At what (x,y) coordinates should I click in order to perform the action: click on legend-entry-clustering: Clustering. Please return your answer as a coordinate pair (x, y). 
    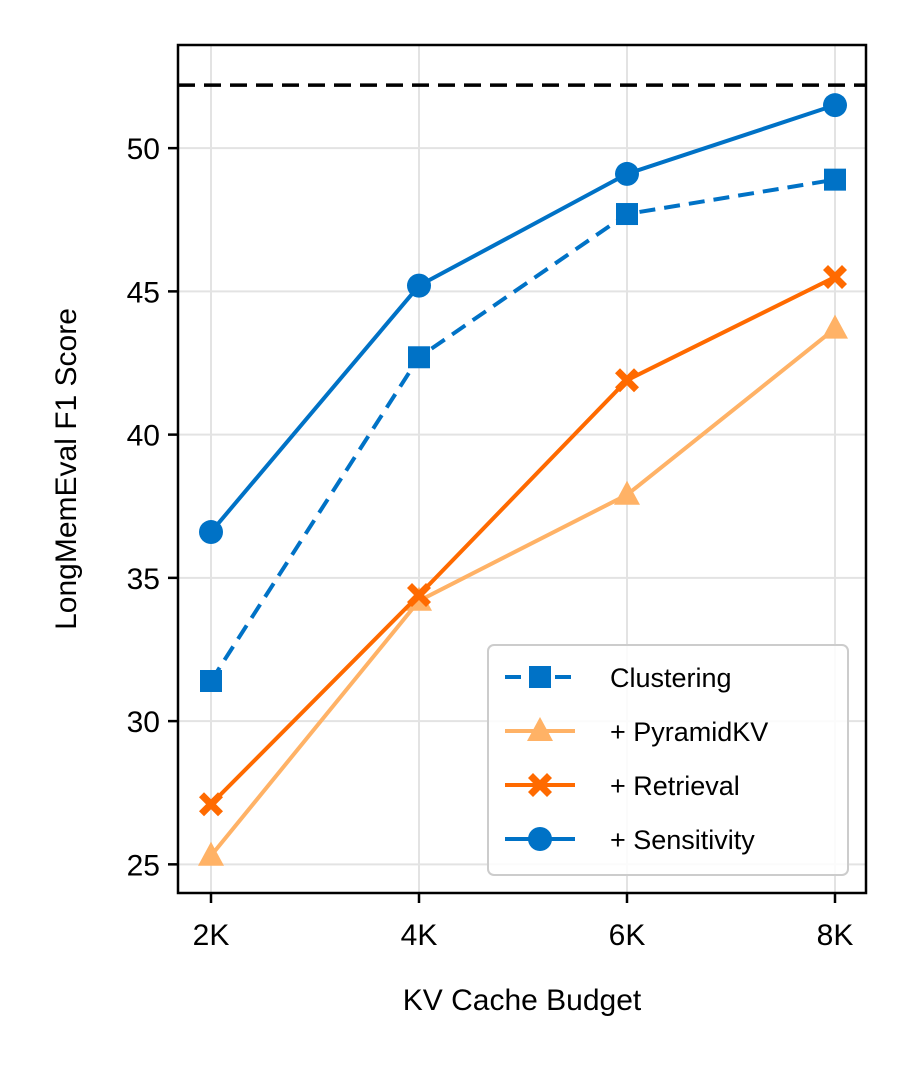
    Looking at the image, I should click on (618, 678).